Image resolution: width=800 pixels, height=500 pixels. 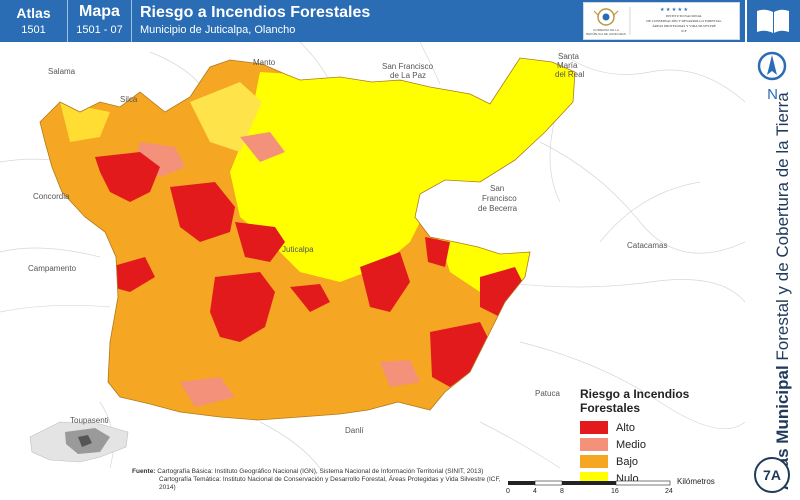 What do you see at coordinates (615, 491) in the screenshot?
I see `scale-tick-16: 16` at bounding box center [615, 491].